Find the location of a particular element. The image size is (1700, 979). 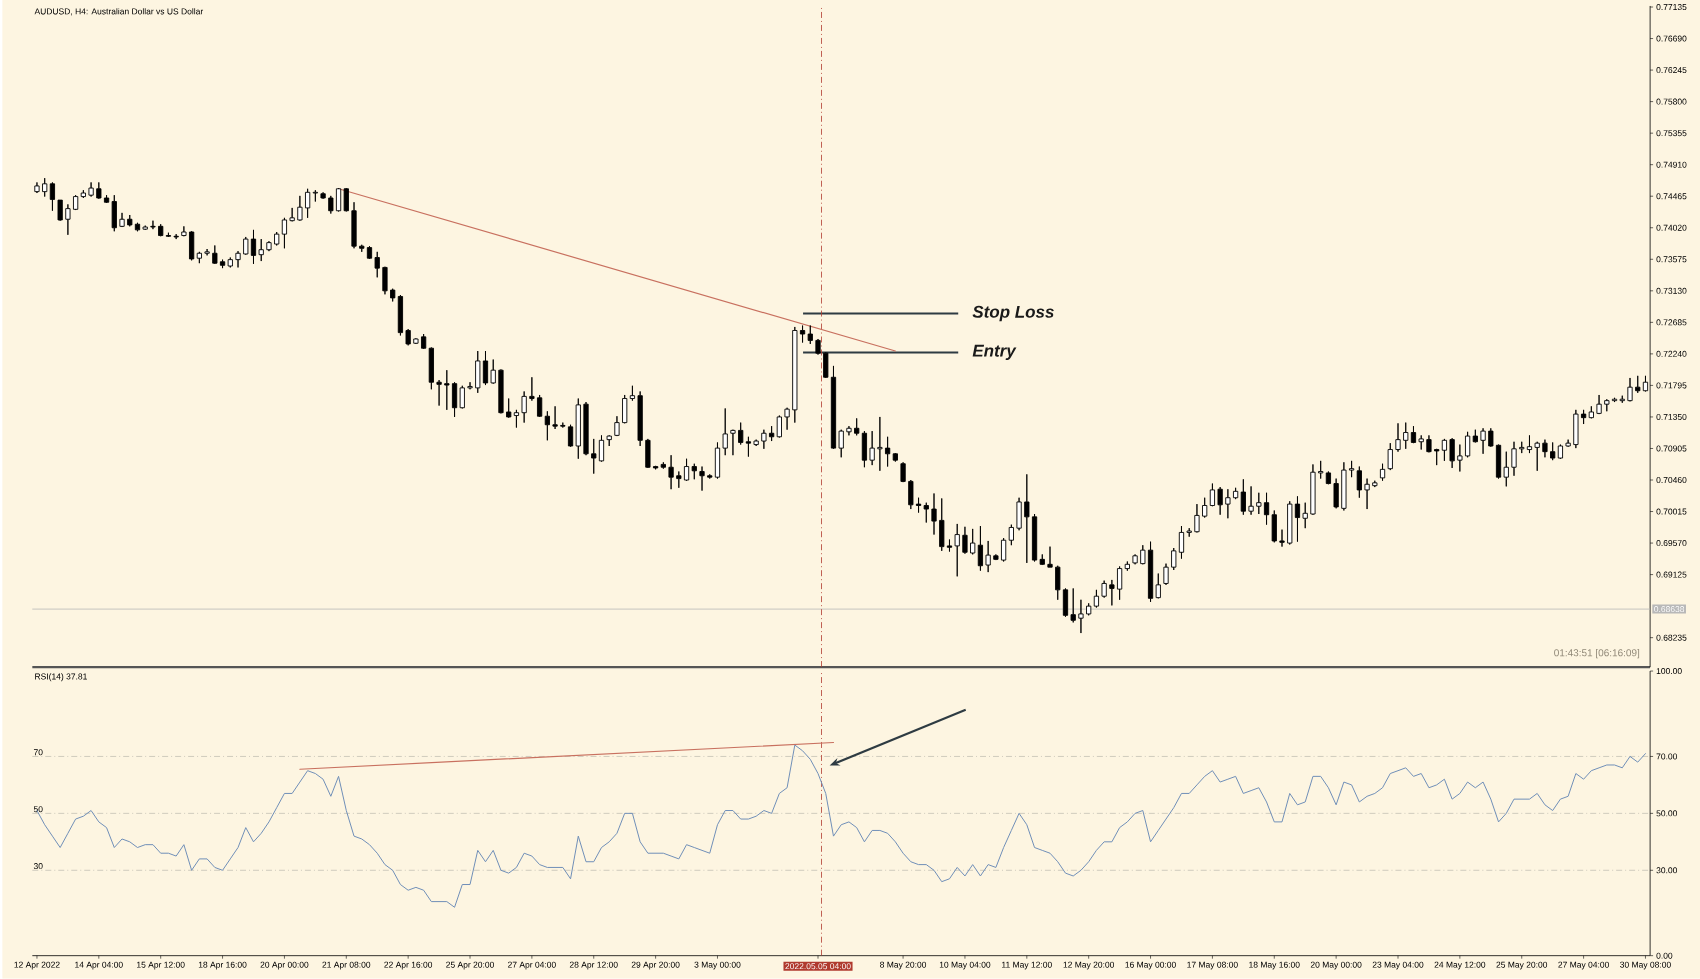

y-tick-label: 0.72685 is located at coordinates (1671, 322).